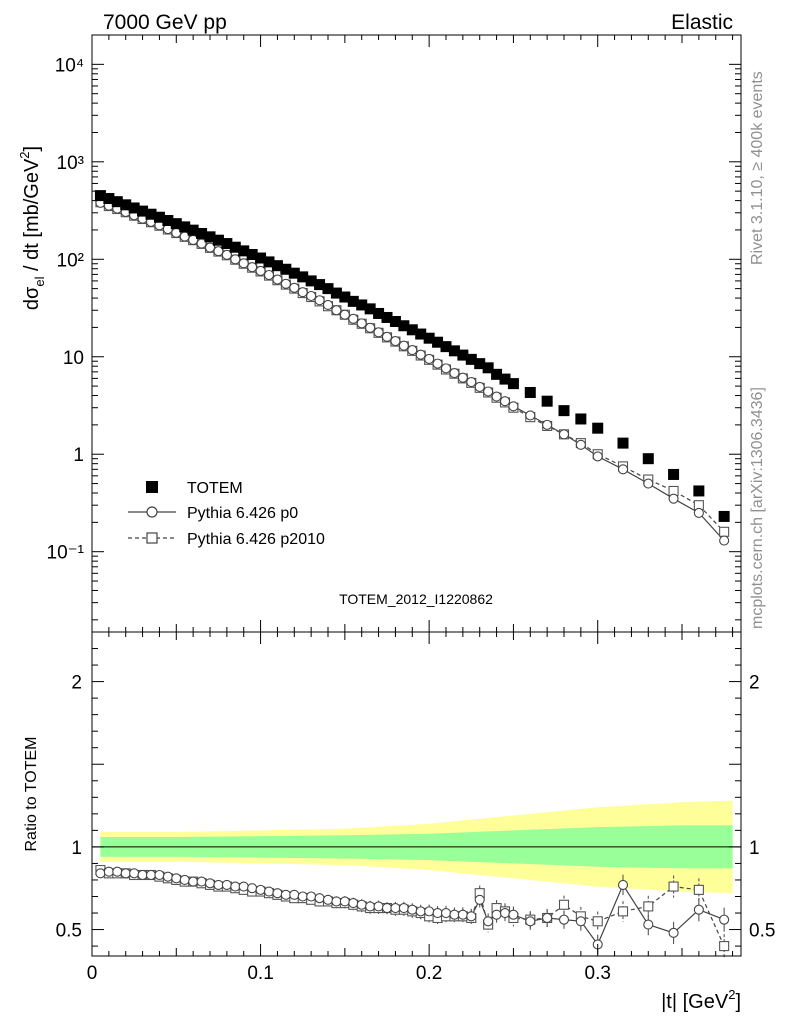 This screenshot has height=1024, width=786. I want to click on y-tick-label-right: 0.5, so click(762, 931).